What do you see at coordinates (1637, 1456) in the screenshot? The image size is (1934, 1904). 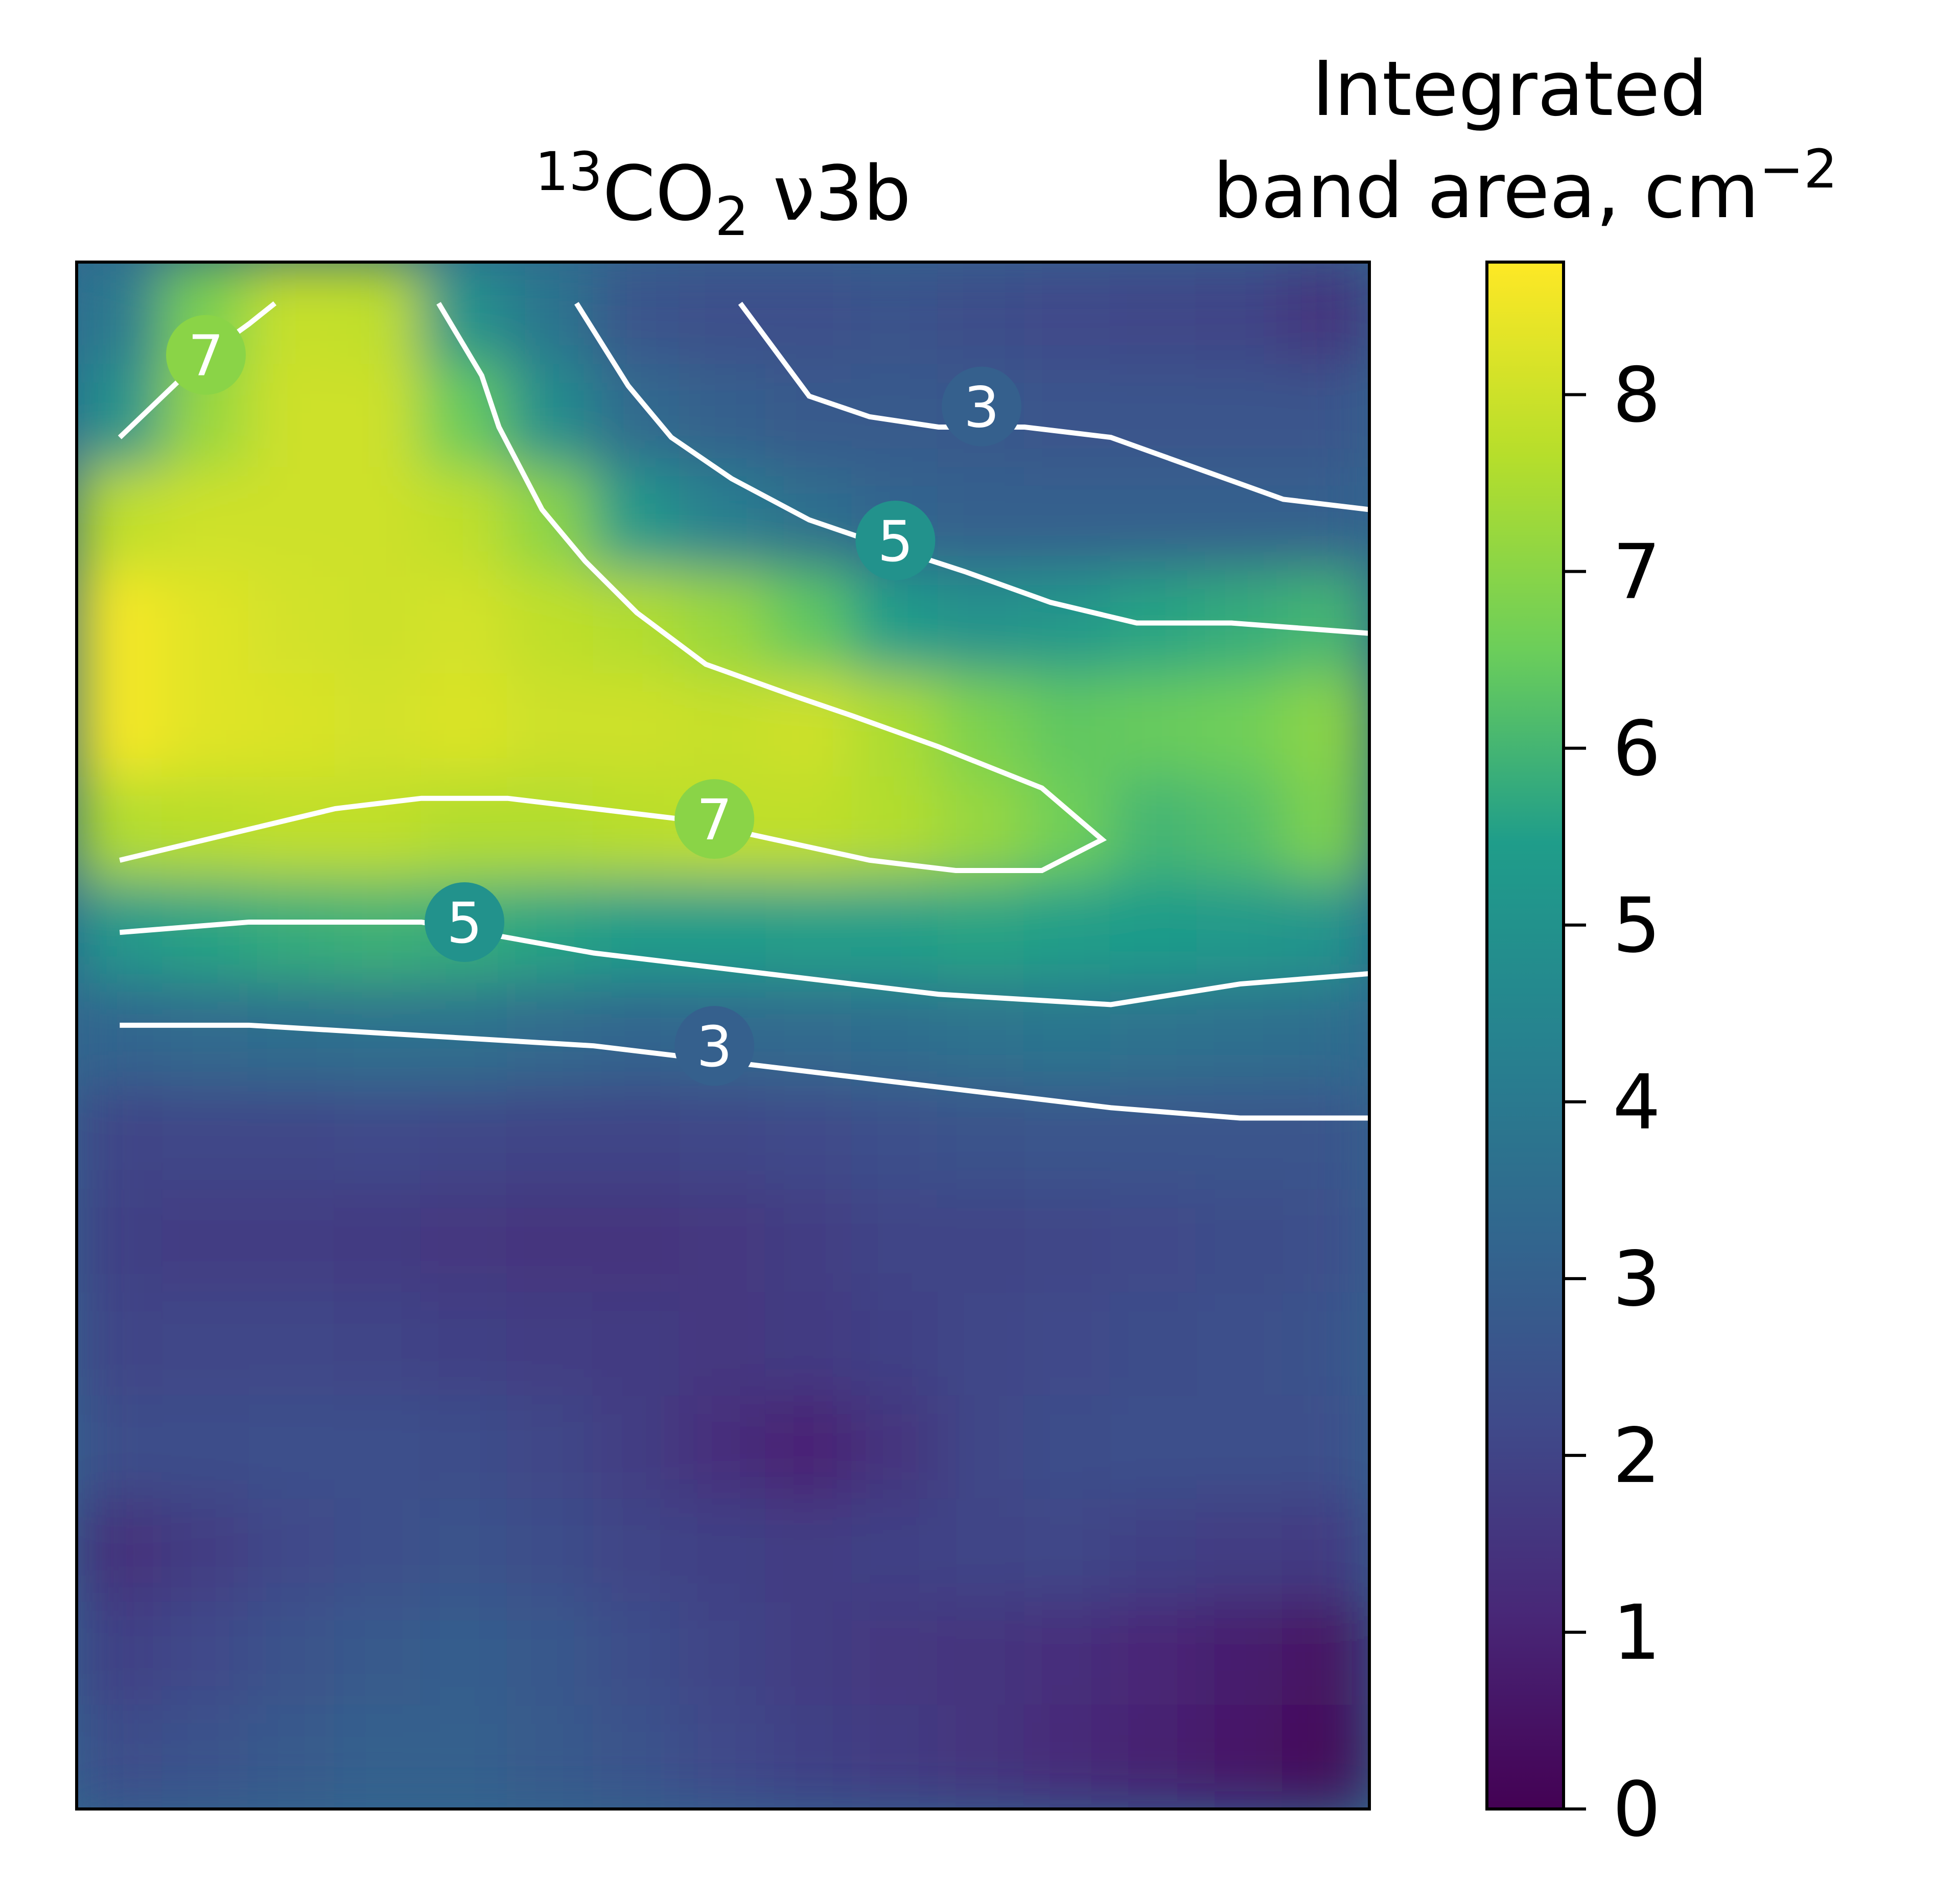 I see `colorbar-tick-label: 2` at bounding box center [1637, 1456].